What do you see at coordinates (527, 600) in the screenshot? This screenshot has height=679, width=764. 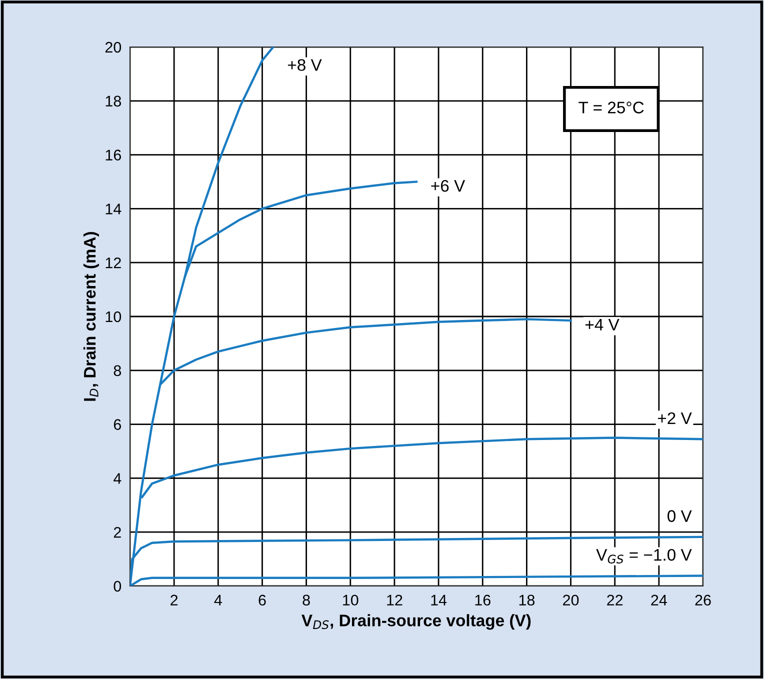 I see `x-tick-label: 18` at bounding box center [527, 600].